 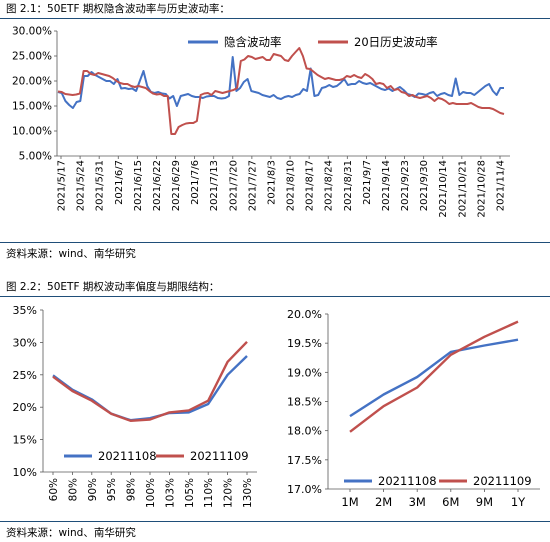 I want to click on x-tick-label: 90%, so click(x=93, y=489).